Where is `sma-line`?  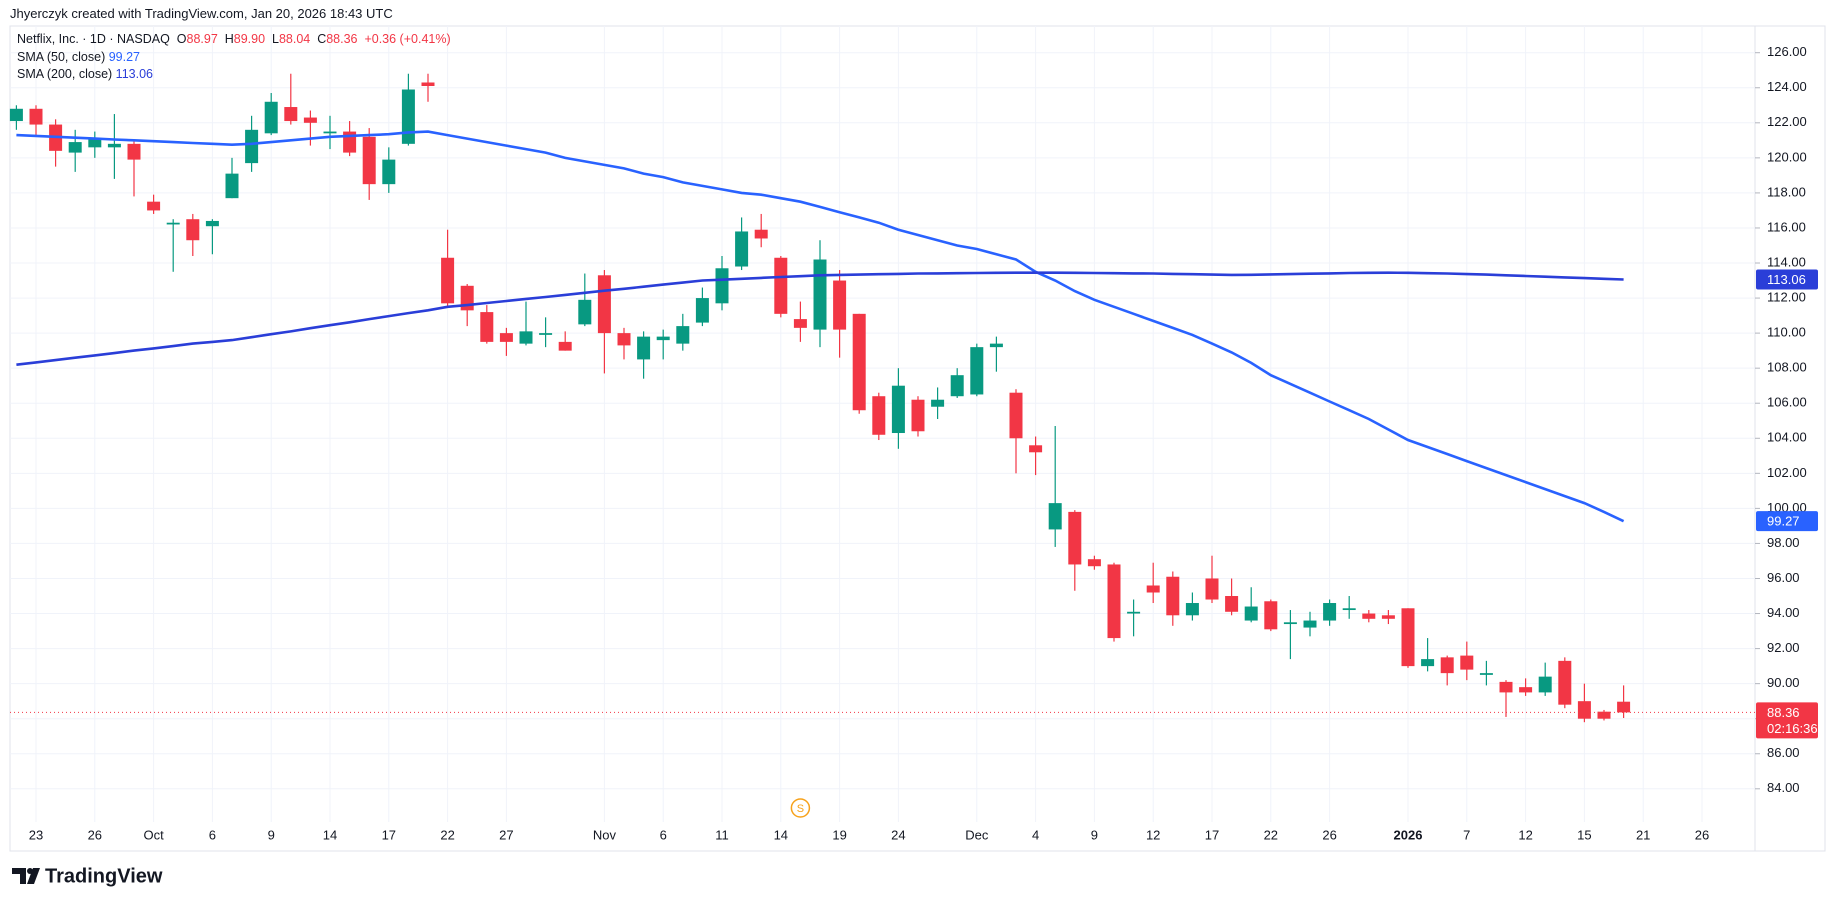 sma-line is located at coordinates (820, 318).